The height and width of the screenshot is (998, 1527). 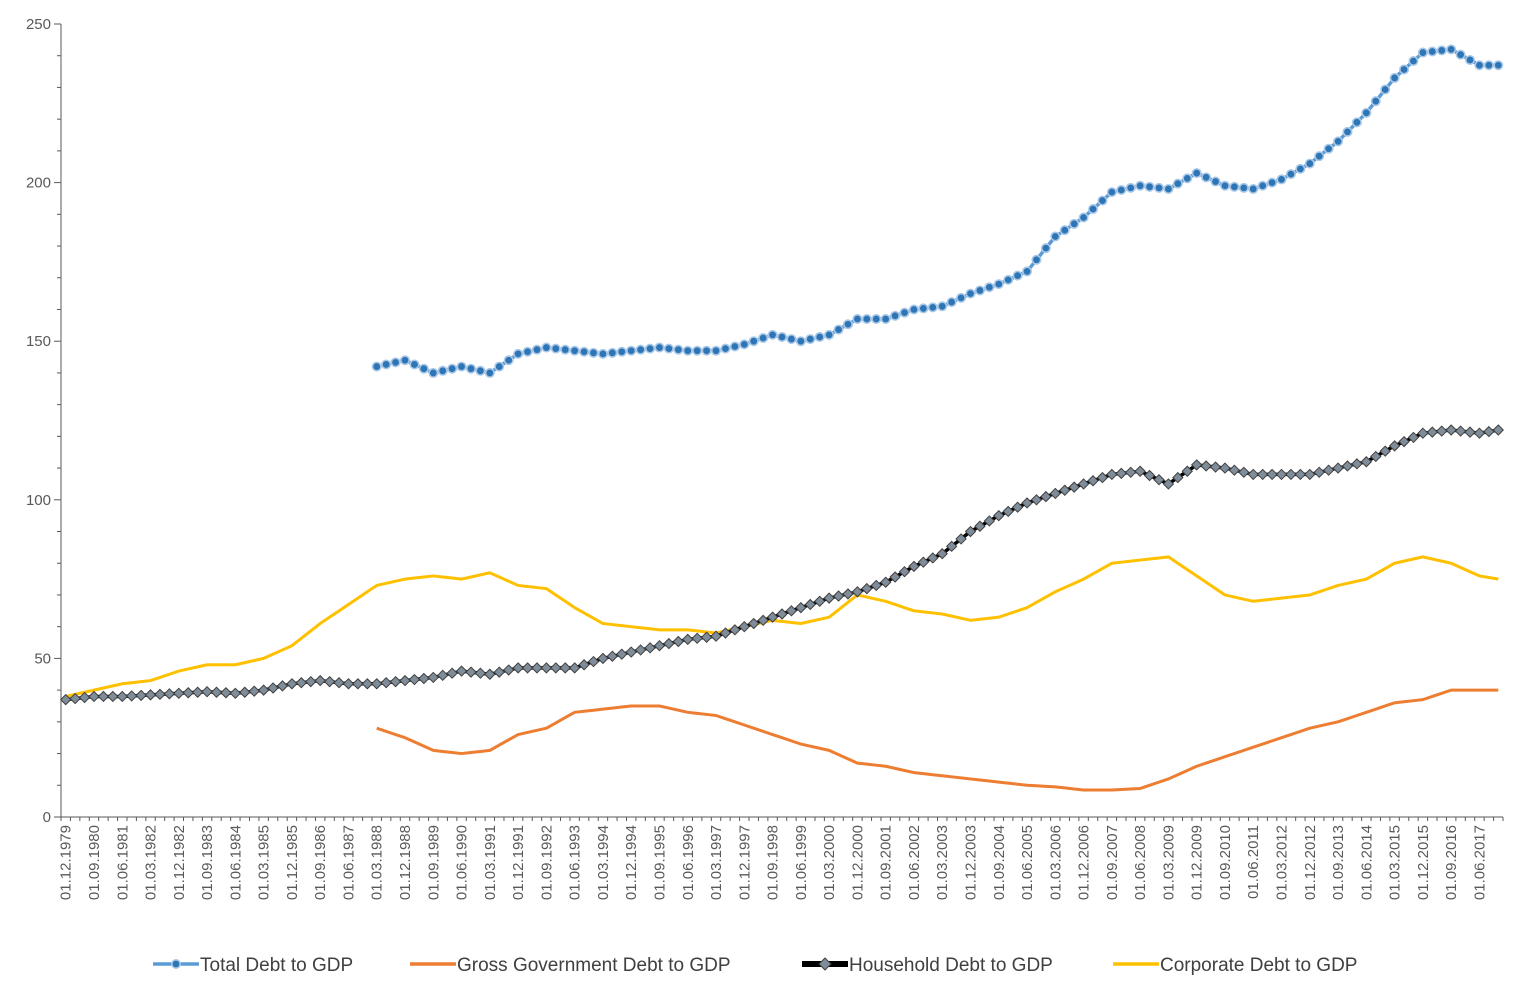 What do you see at coordinates (773, 862) in the screenshot?
I see `x-tick-label: 01.09.1998` at bounding box center [773, 862].